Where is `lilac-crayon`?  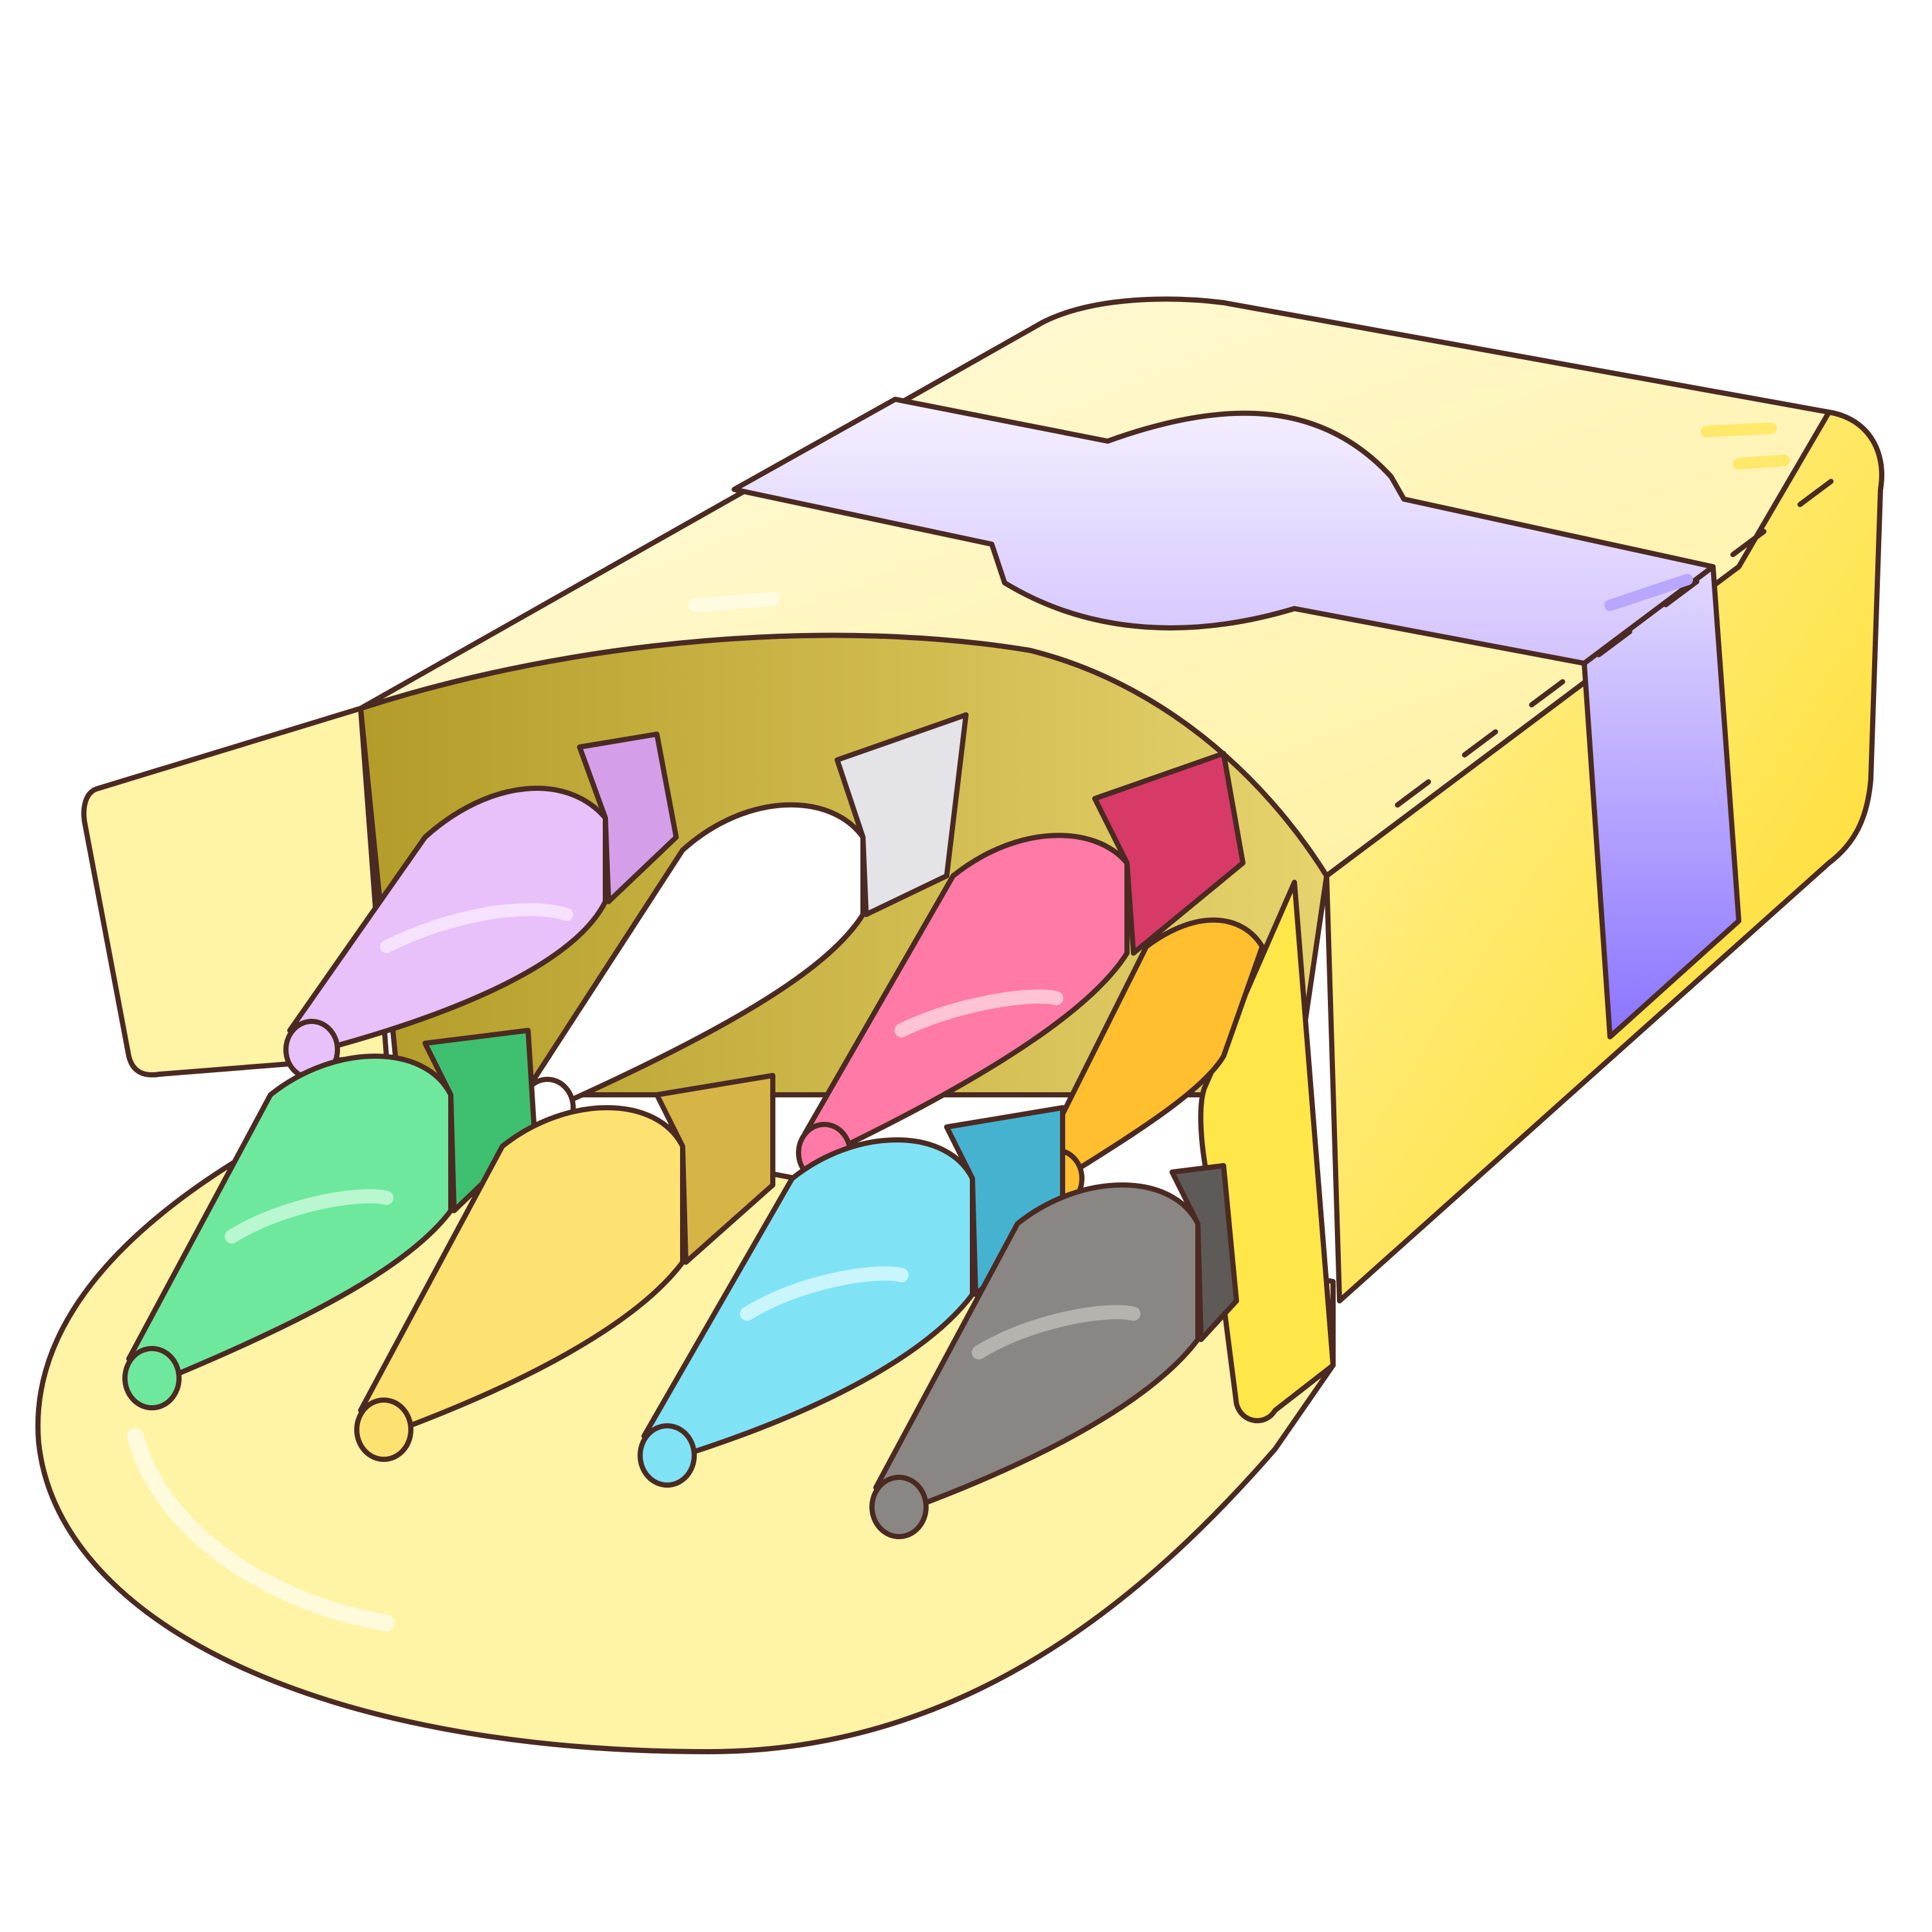 lilac-crayon is located at coordinates (481, 907).